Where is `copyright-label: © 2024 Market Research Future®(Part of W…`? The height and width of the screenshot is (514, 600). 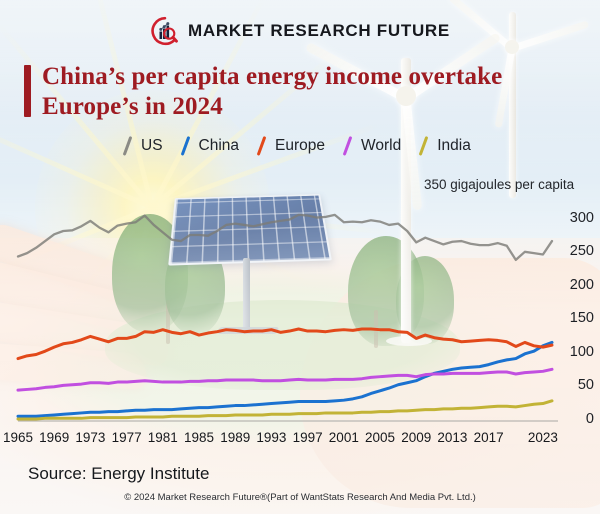
copyright-label: © 2024 Market Research Future®(Part of W… is located at coordinates (300, 497).